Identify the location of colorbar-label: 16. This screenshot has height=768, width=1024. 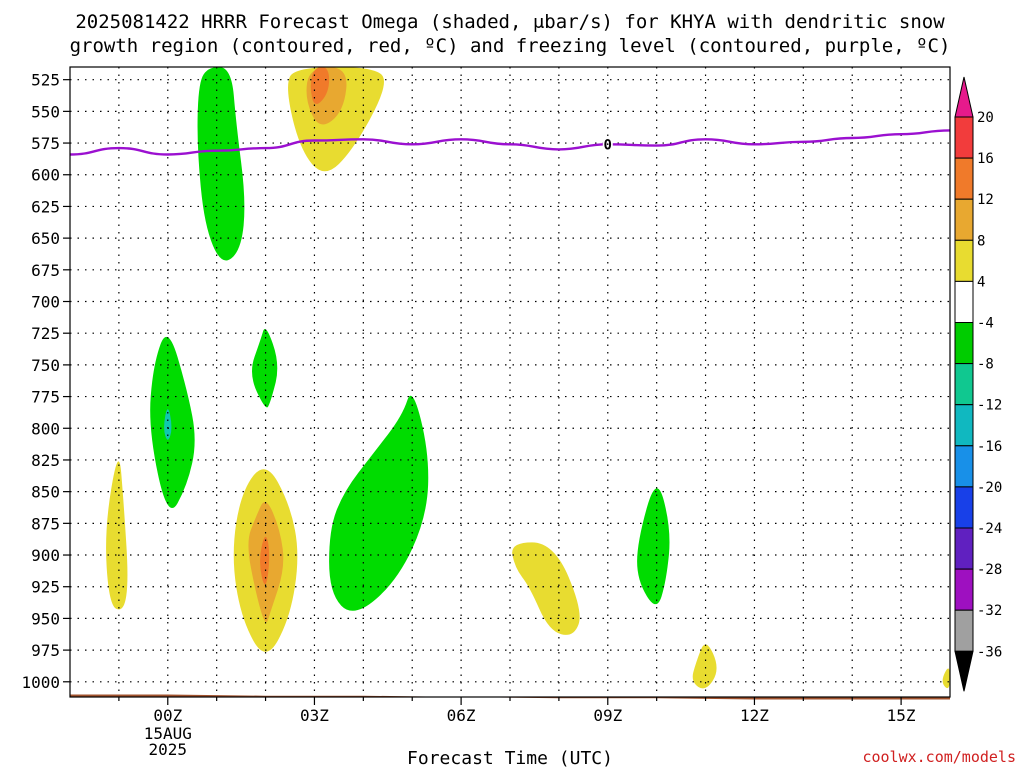
(985, 159).